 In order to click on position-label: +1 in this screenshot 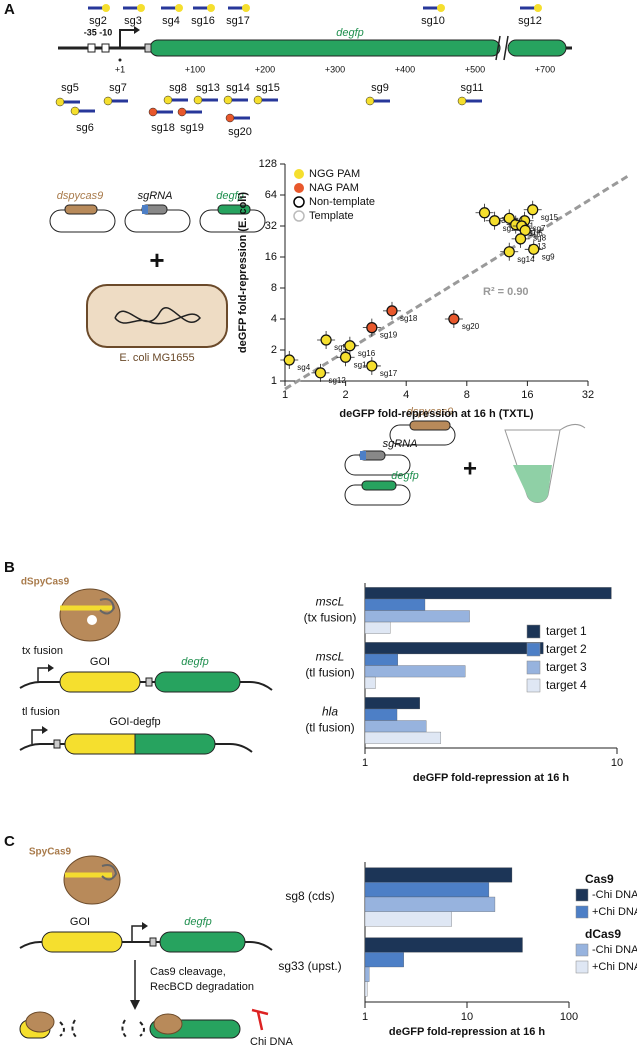, I will do `click(120, 69)`.